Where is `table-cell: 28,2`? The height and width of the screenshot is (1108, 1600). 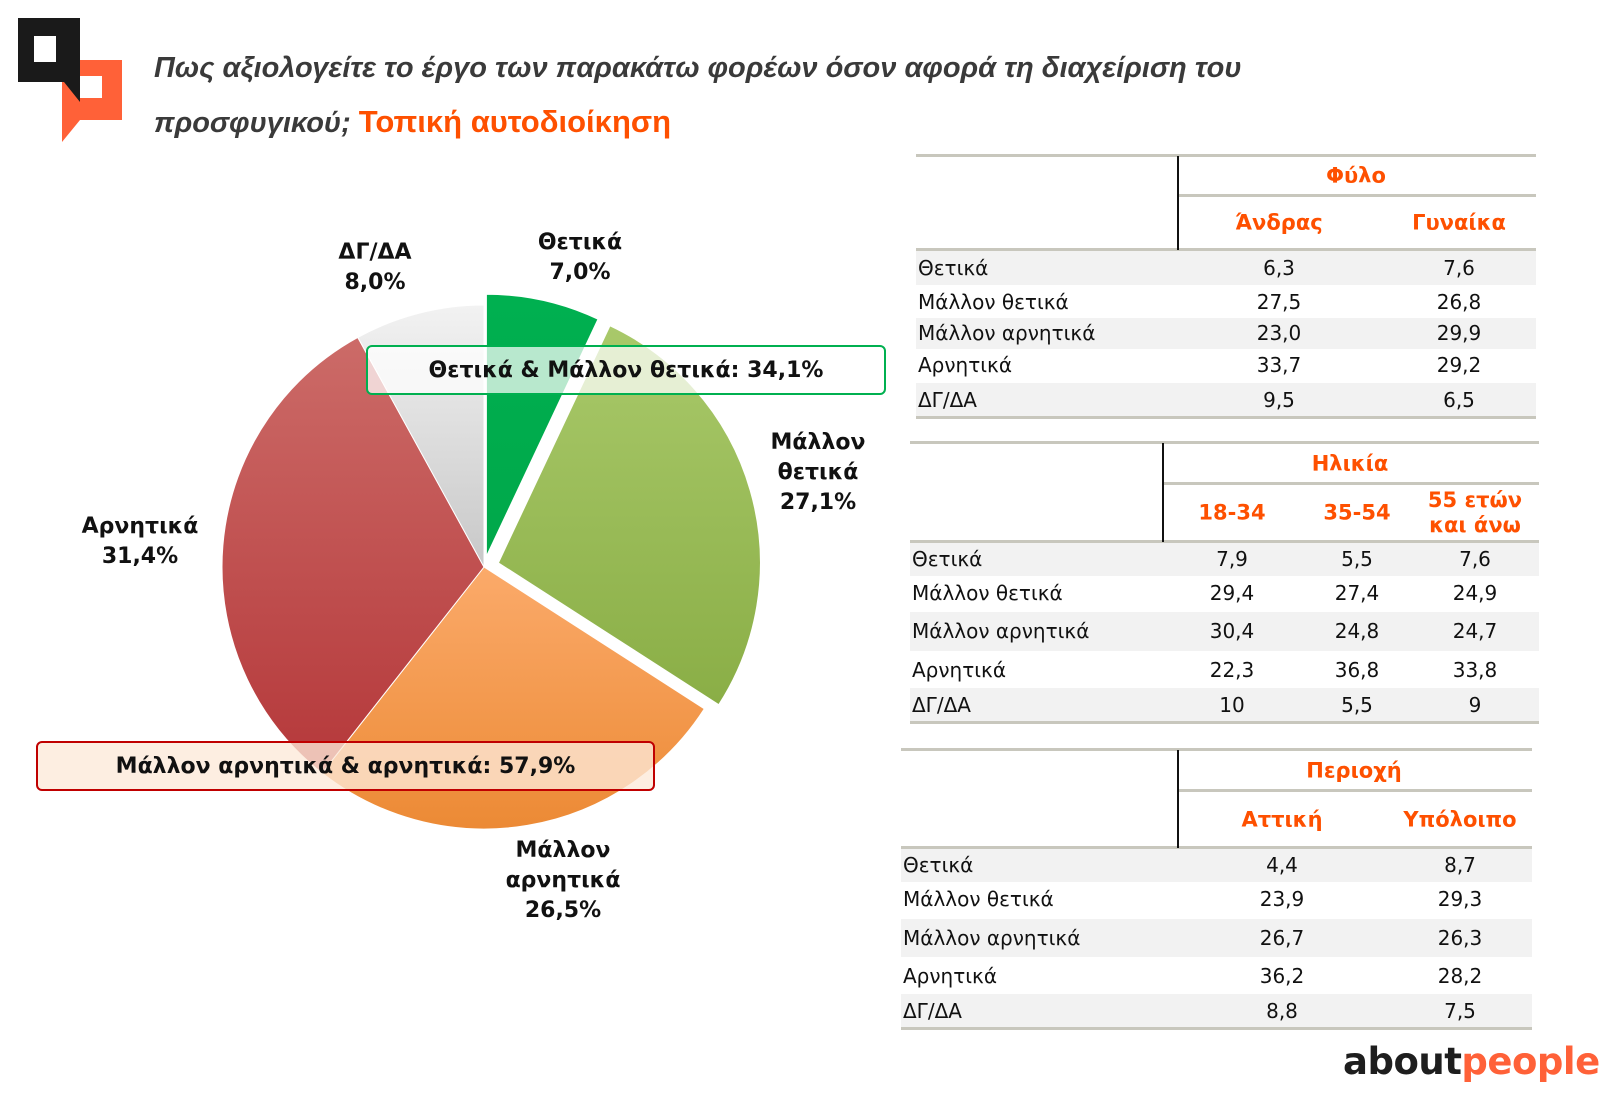 table-cell: 28,2 is located at coordinates (1460, 976).